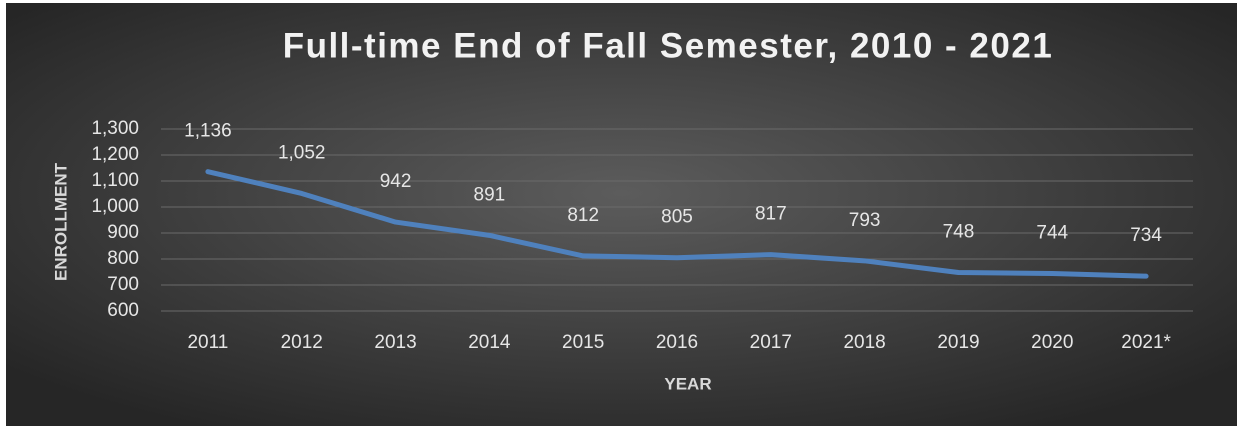  What do you see at coordinates (302, 152) in the screenshot?
I see `data-label: 1,052` at bounding box center [302, 152].